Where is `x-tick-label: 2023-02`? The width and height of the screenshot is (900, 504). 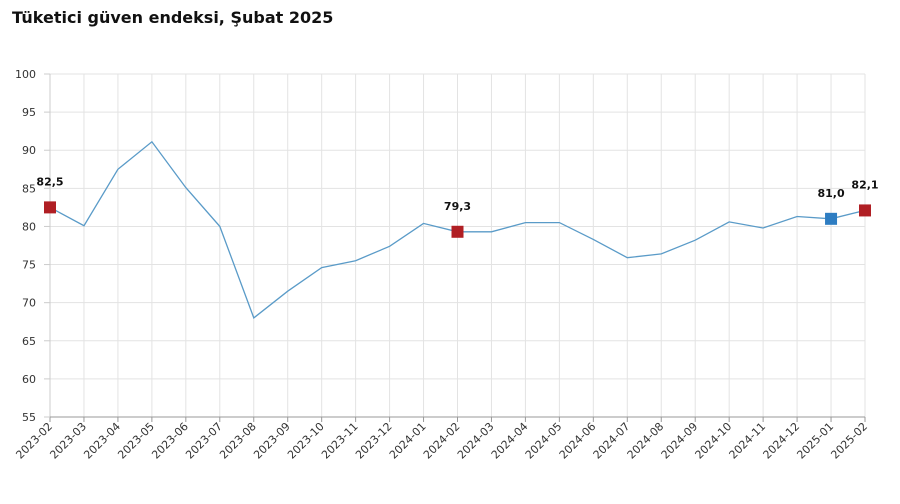 x-tick-label: 2023-02 is located at coordinates (34, 441).